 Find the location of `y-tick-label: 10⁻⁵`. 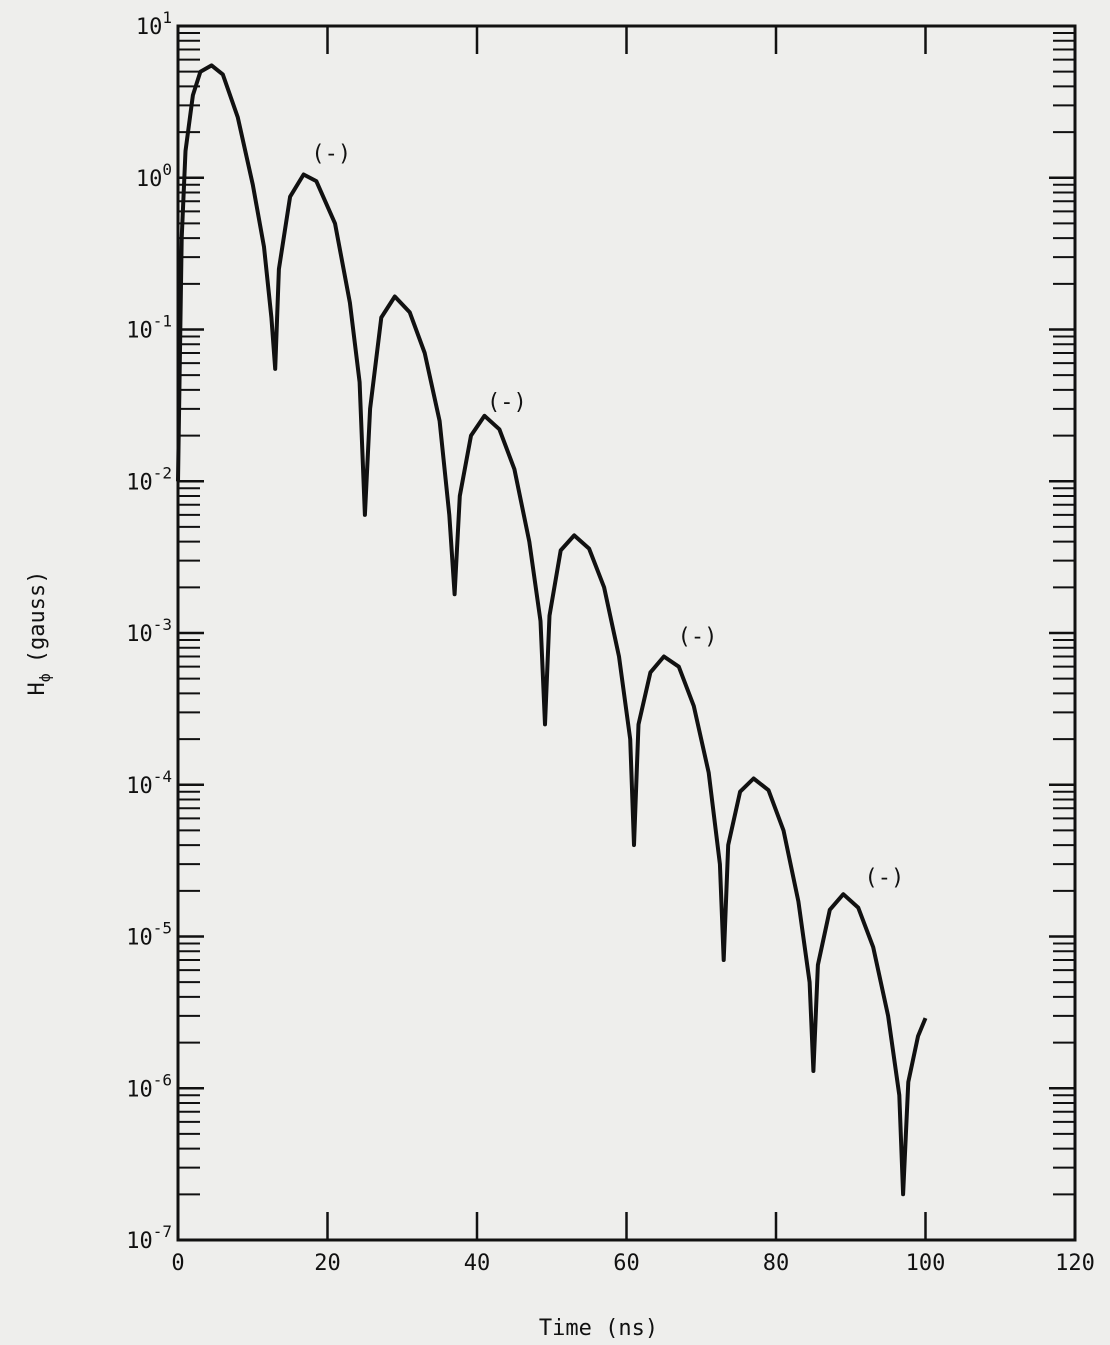

y-tick-label: 10⁻⁵ is located at coordinates (149, 935).